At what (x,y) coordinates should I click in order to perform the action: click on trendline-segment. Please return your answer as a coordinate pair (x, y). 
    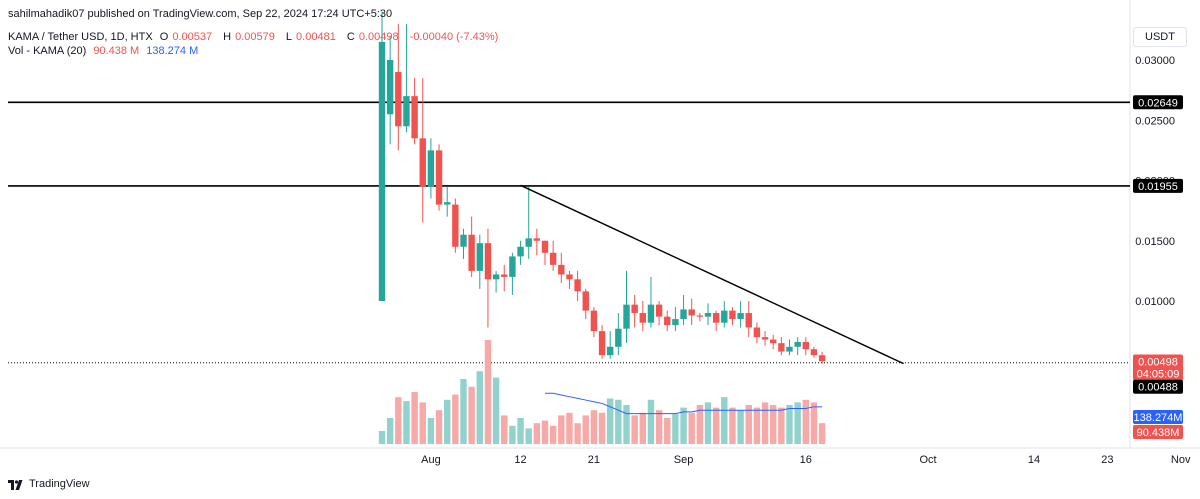
    Looking at the image, I should click on (712, 274).